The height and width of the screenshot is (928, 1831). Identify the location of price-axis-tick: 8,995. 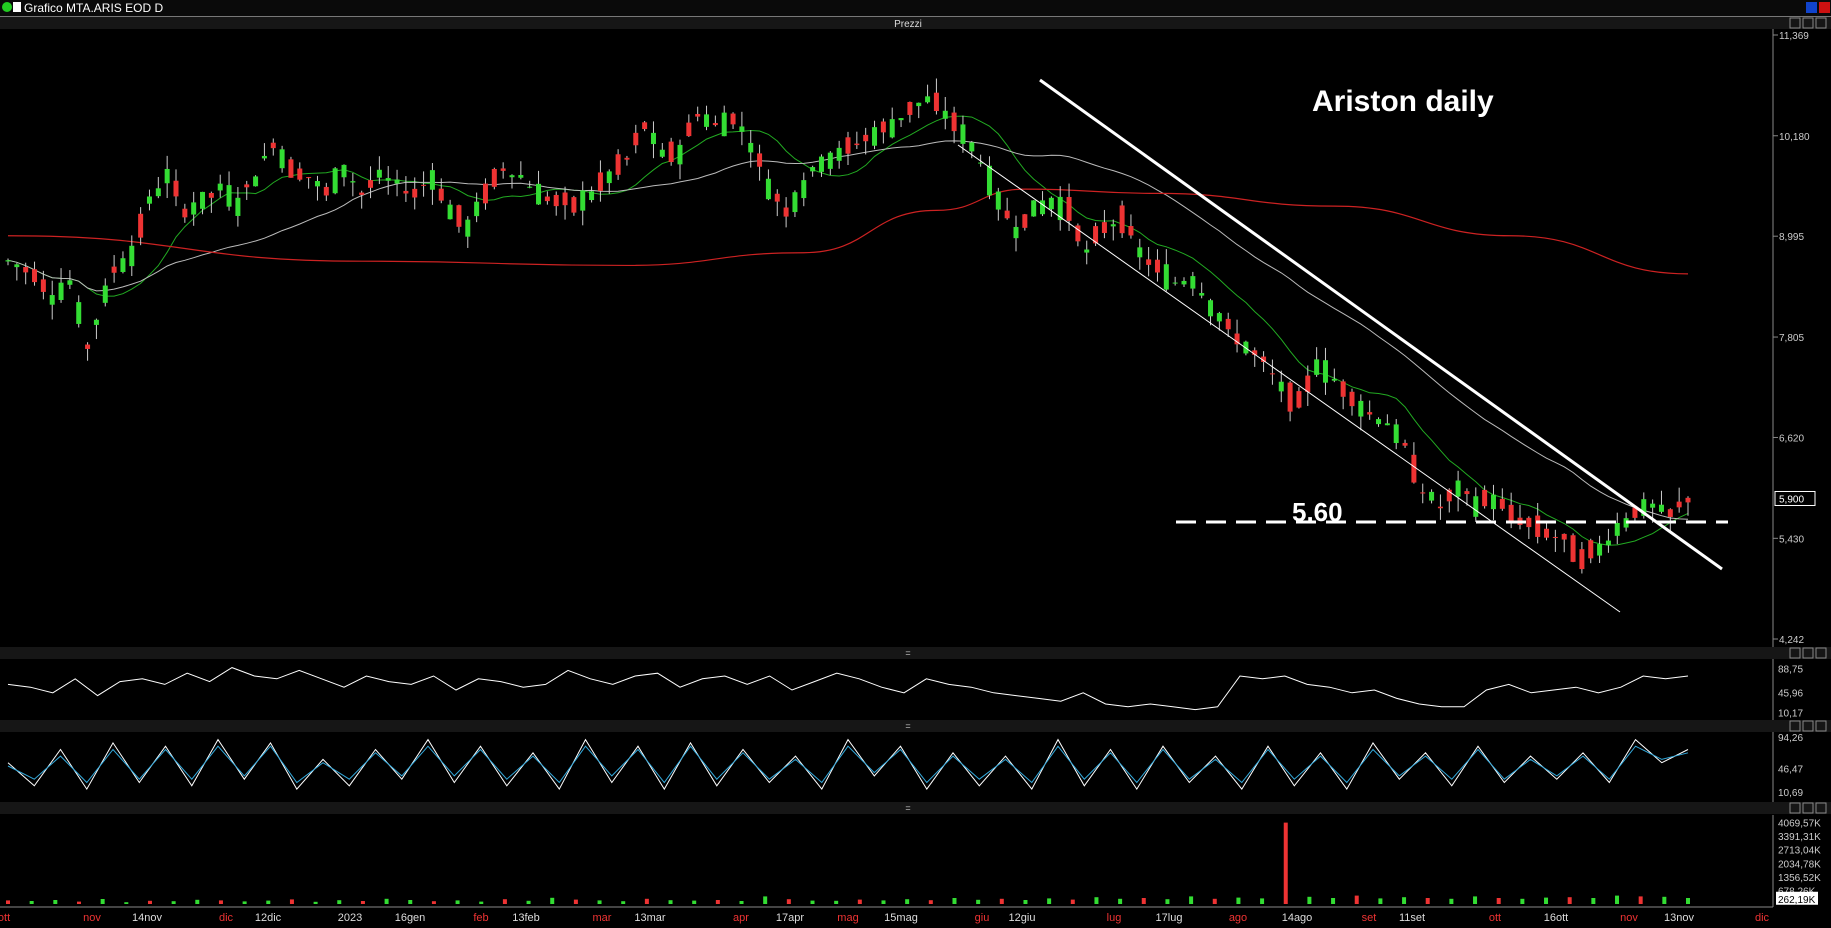
(1791, 237).